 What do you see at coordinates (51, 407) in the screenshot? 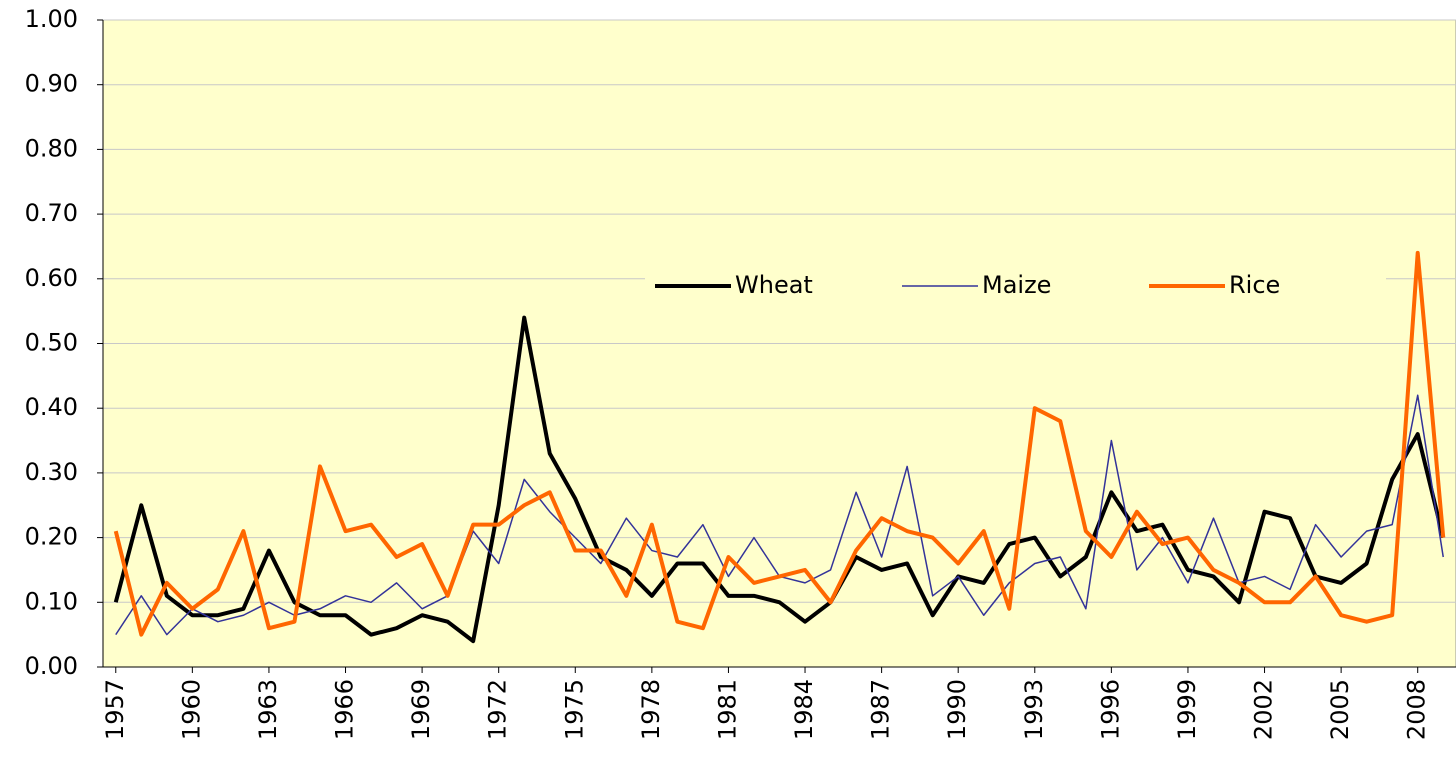
I see `y-tick-label: 0.40` at bounding box center [51, 407].